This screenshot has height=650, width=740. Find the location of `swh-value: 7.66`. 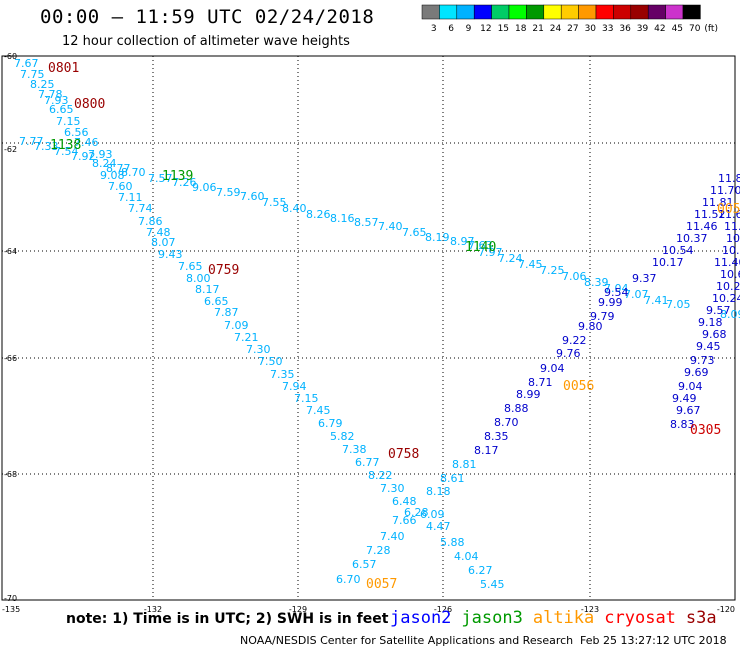

swh-value: 7.66 is located at coordinates (404, 520).